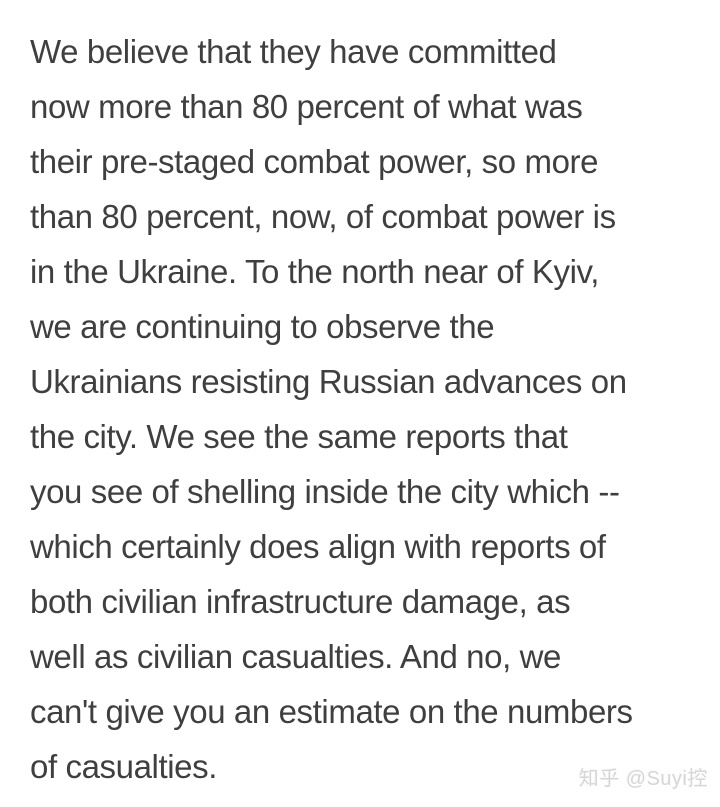 The width and height of the screenshot is (720, 807). I want to click on transcript-line: now more than 80 percent of what was, so click(306, 106).